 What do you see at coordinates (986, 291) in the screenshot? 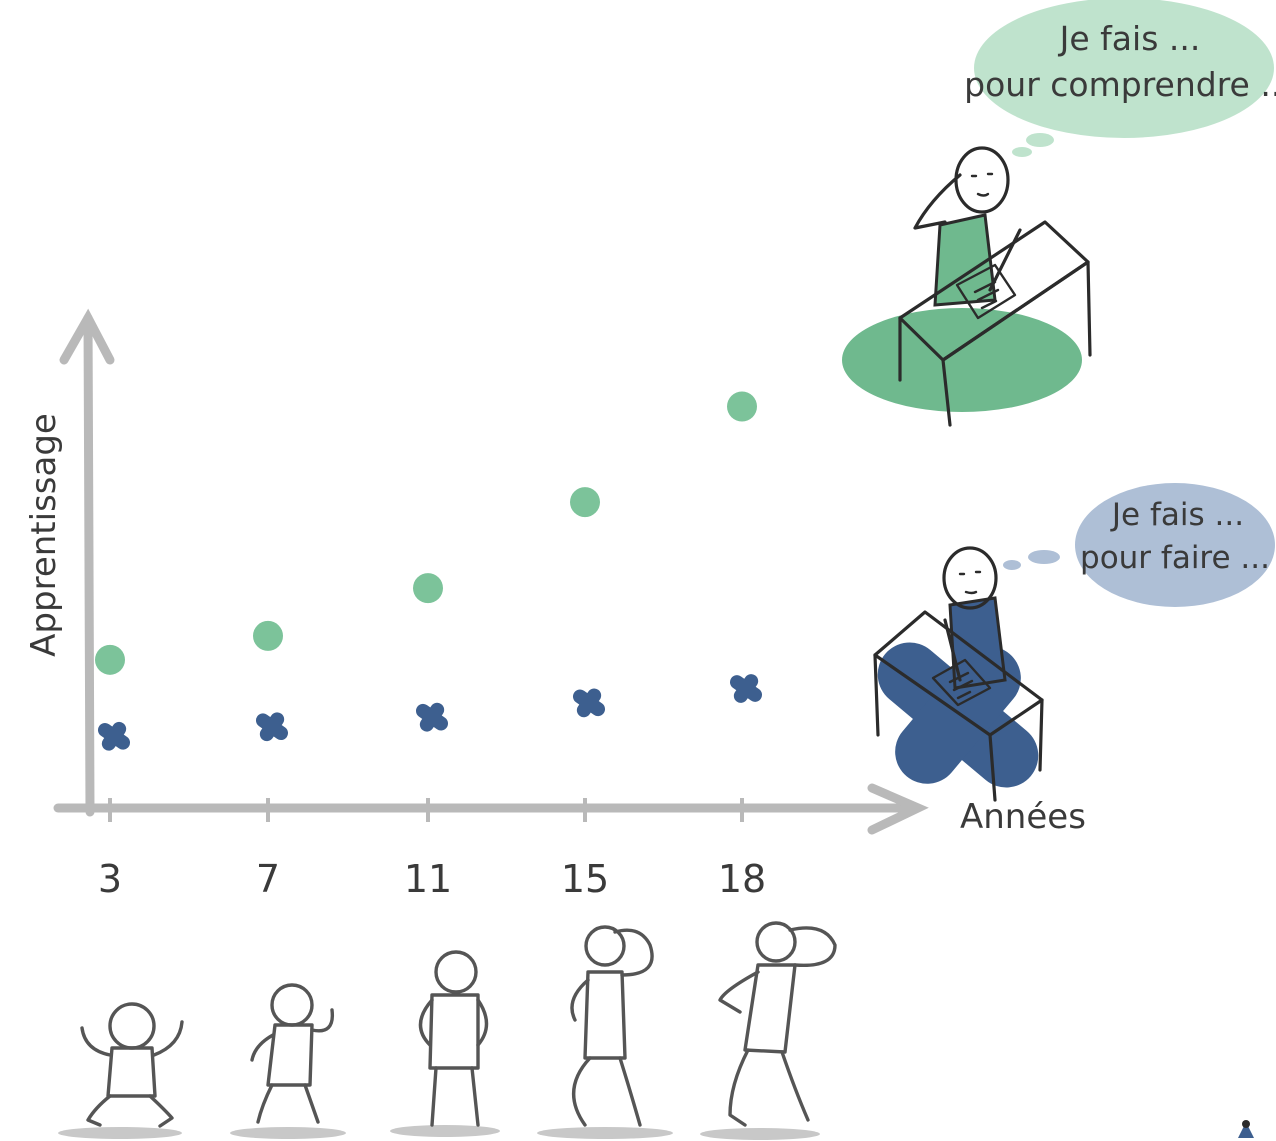
I see `top-paper` at bounding box center [986, 291].